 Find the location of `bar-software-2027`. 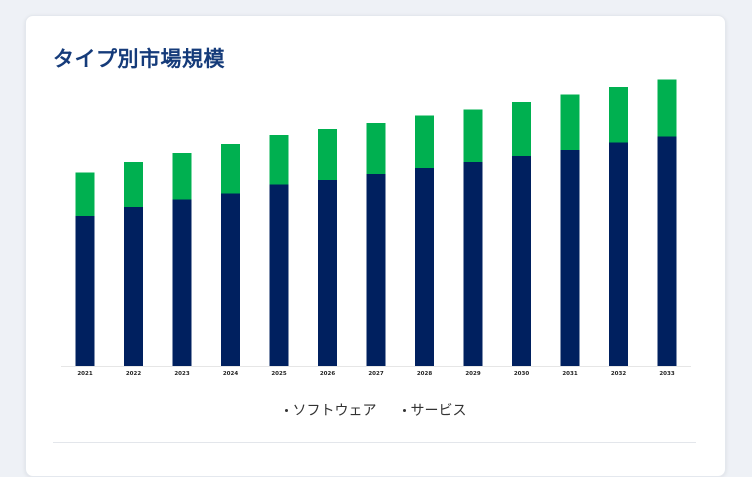

bar-software-2027 is located at coordinates (376, 270).